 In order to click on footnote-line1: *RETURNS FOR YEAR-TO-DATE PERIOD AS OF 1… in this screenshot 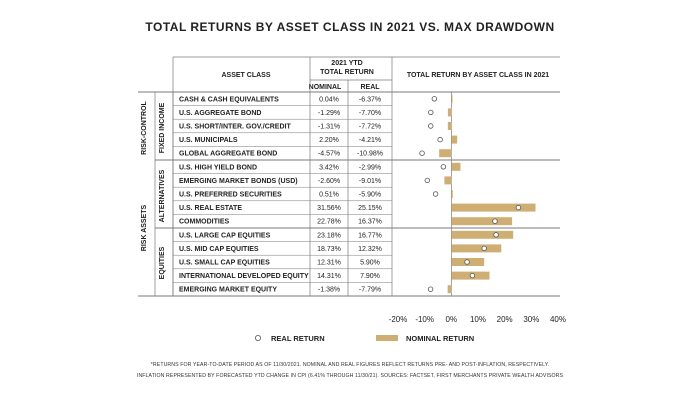, I will do `click(350, 365)`.